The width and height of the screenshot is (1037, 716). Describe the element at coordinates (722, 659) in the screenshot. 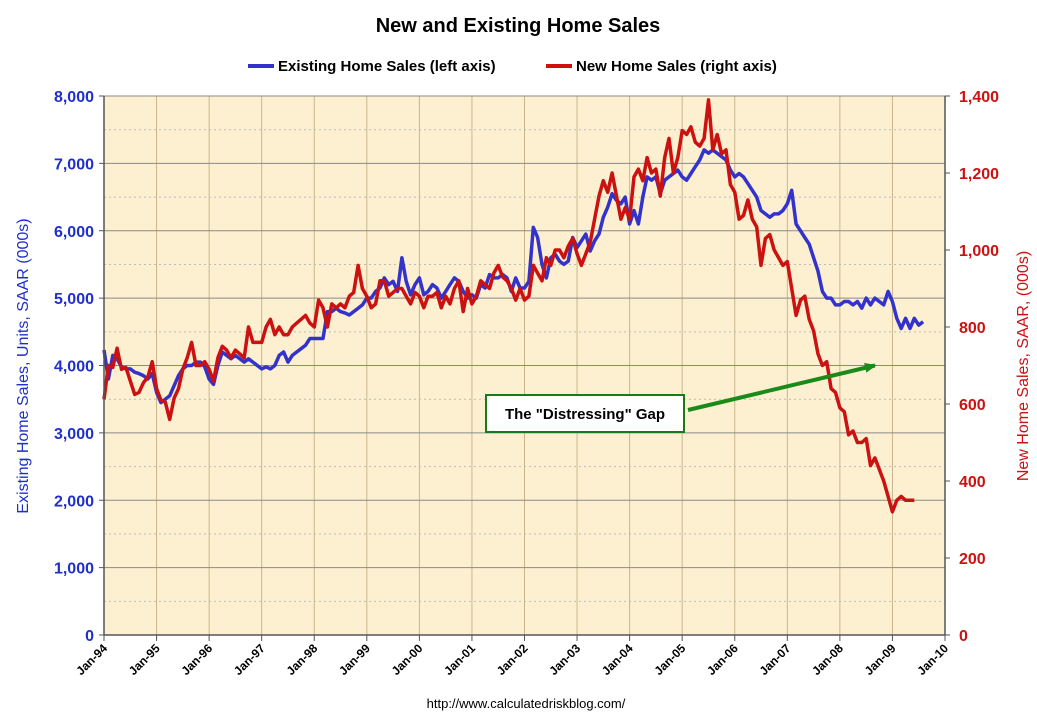

I see `x-tick-label: Jan-06` at that location.